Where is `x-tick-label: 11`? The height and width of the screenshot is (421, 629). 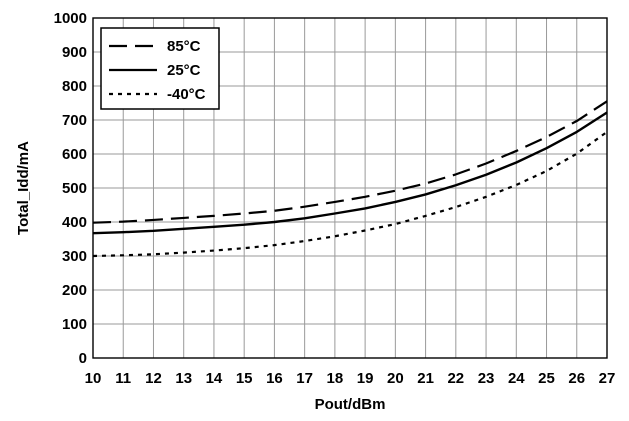
x-tick-label: 11 is located at coordinates (123, 378).